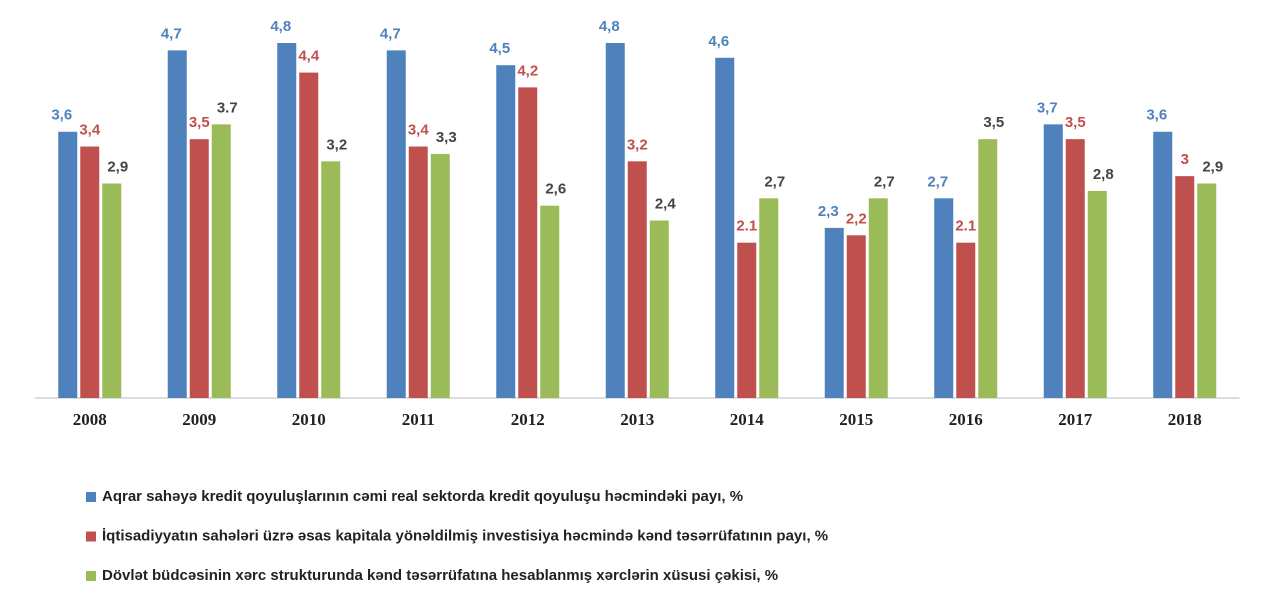 The height and width of the screenshot is (599, 1275). Describe the element at coordinates (966, 419) in the screenshot. I see `x-tick-label: 2016` at that location.